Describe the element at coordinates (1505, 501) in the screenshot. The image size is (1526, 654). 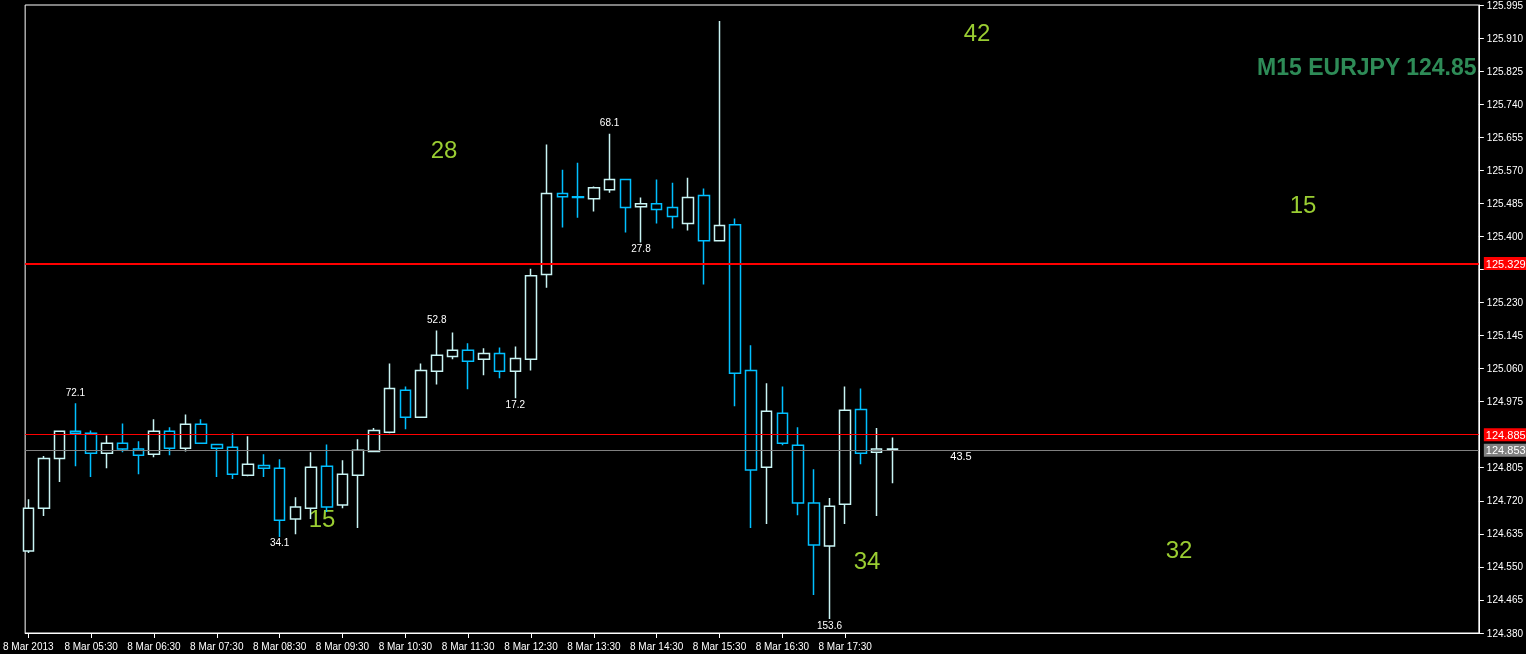
I see `y-tick-label: 124.720` at that location.